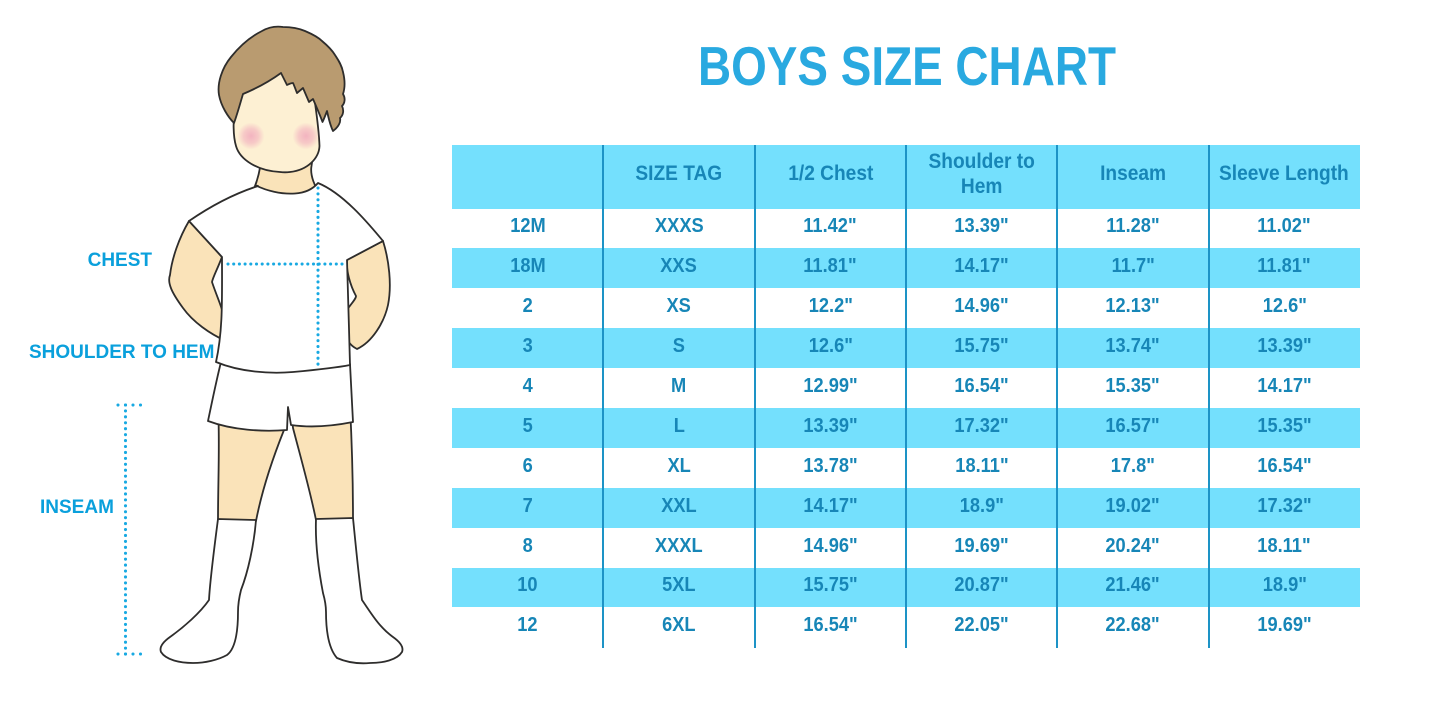  I want to click on svg-text: INSEAM, so click(77, 507).